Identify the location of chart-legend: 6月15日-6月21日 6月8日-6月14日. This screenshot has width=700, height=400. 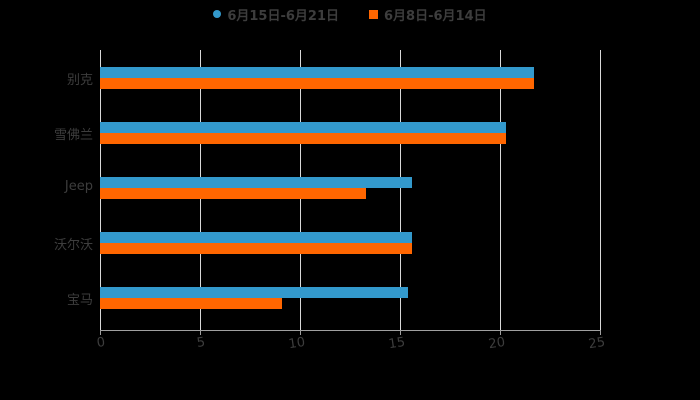
(350, 14).